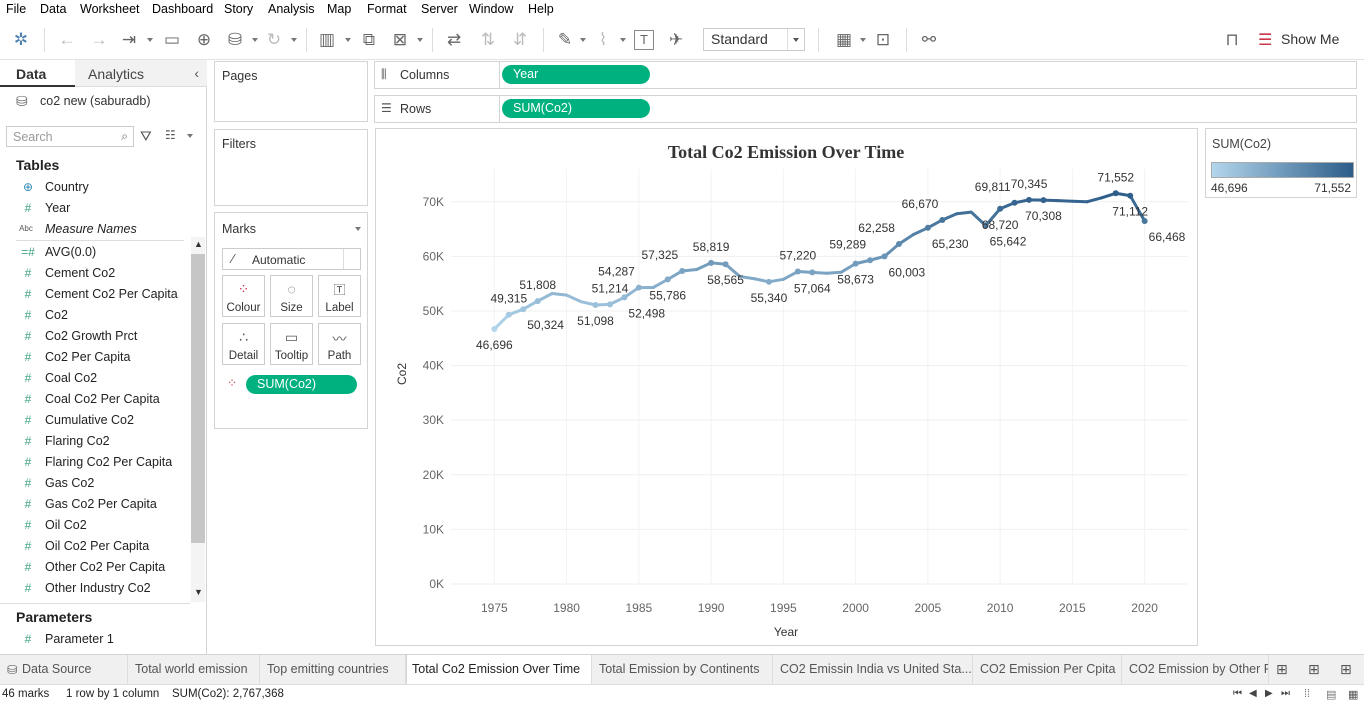 The image size is (1364, 704). I want to click on menu-file: File, so click(16, 9).